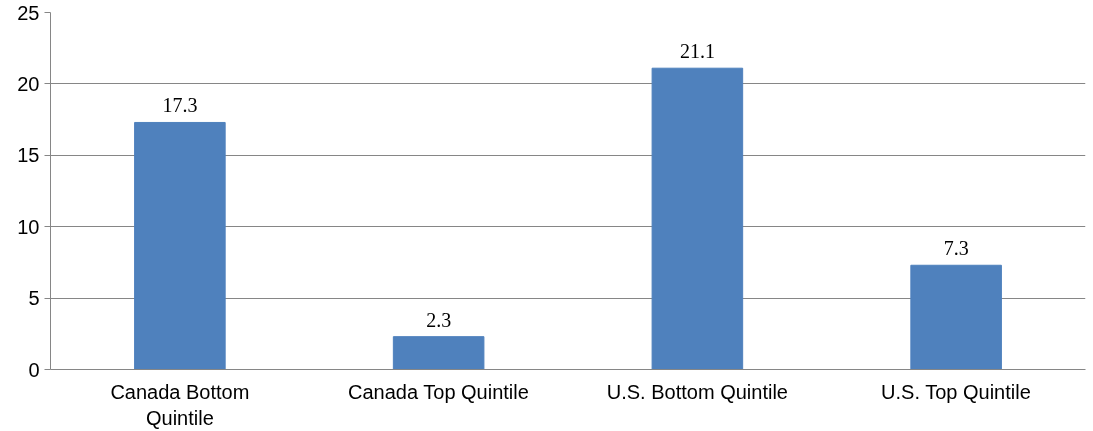  What do you see at coordinates (697, 51) in the screenshot?
I see `data-label: 21.1` at bounding box center [697, 51].